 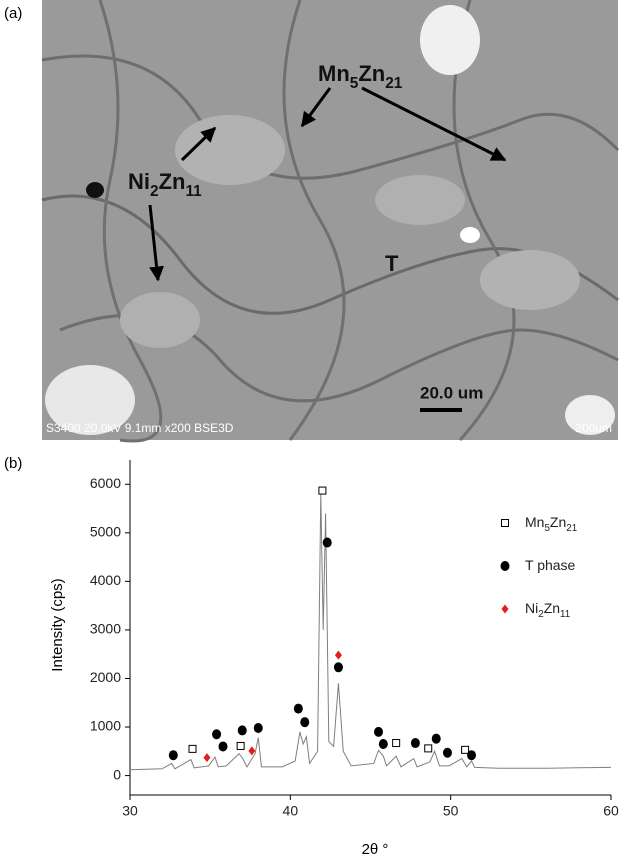 What do you see at coordinates (117, 774) in the screenshot?
I see `y-tick-label: 0` at bounding box center [117, 774].